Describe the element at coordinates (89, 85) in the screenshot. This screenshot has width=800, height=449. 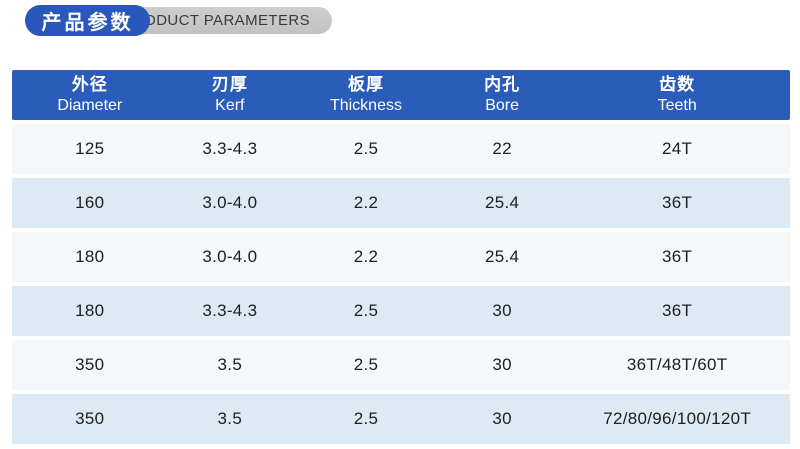
I see `column-header-zh: 外径` at that location.